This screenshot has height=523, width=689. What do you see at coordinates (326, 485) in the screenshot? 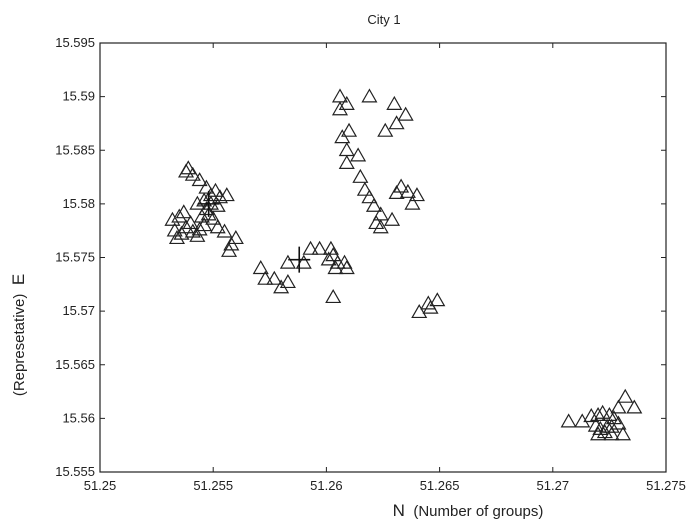
I see `x-tick-label: 51.26` at bounding box center [326, 485].